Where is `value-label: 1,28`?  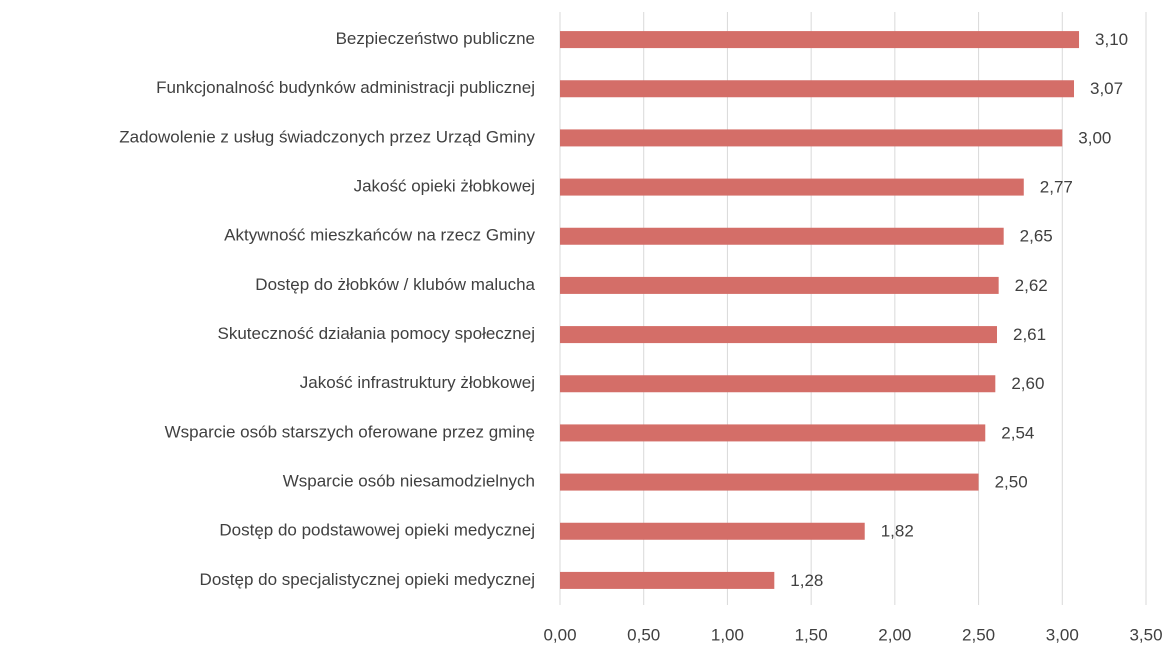
value-label: 1,28 is located at coordinates (806, 580).